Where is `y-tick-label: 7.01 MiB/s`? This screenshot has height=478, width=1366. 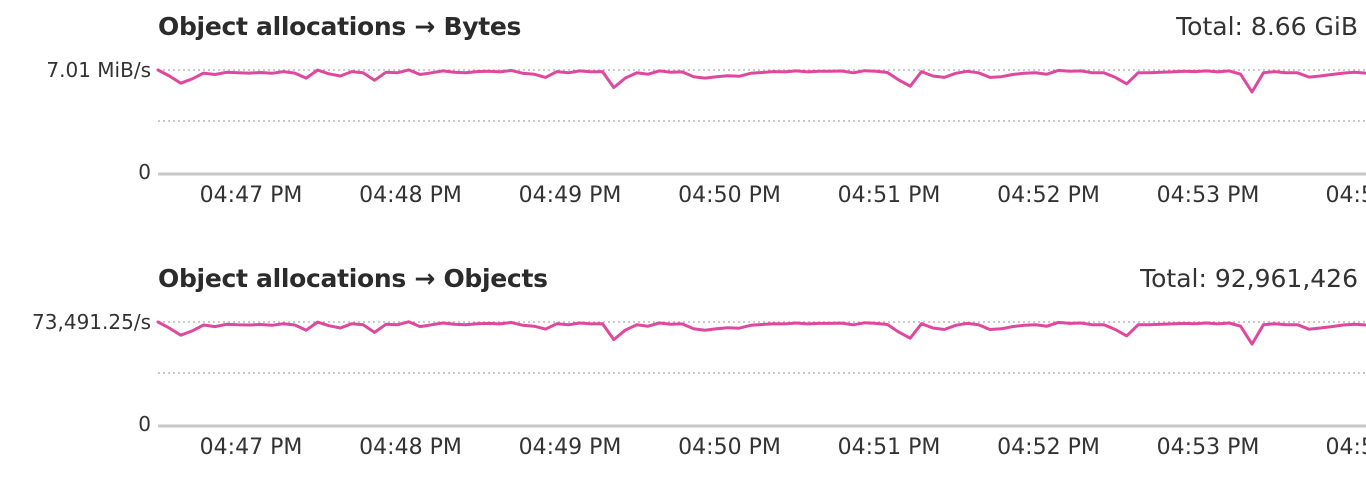 y-tick-label: 7.01 MiB/s is located at coordinates (98, 70).